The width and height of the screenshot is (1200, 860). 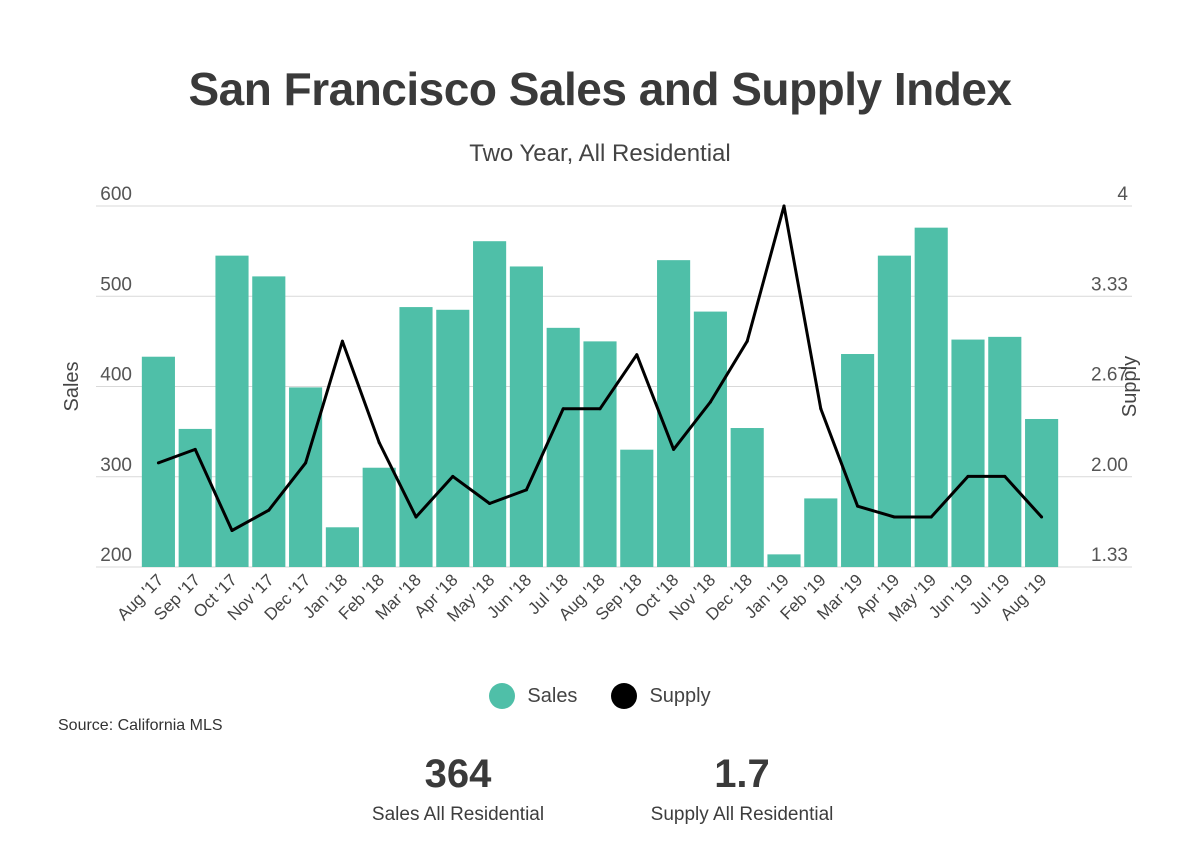 What do you see at coordinates (1109, 375) in the screenshot?
I see `y2-tick-label: 2.67` at bounding box center [1109, 375].